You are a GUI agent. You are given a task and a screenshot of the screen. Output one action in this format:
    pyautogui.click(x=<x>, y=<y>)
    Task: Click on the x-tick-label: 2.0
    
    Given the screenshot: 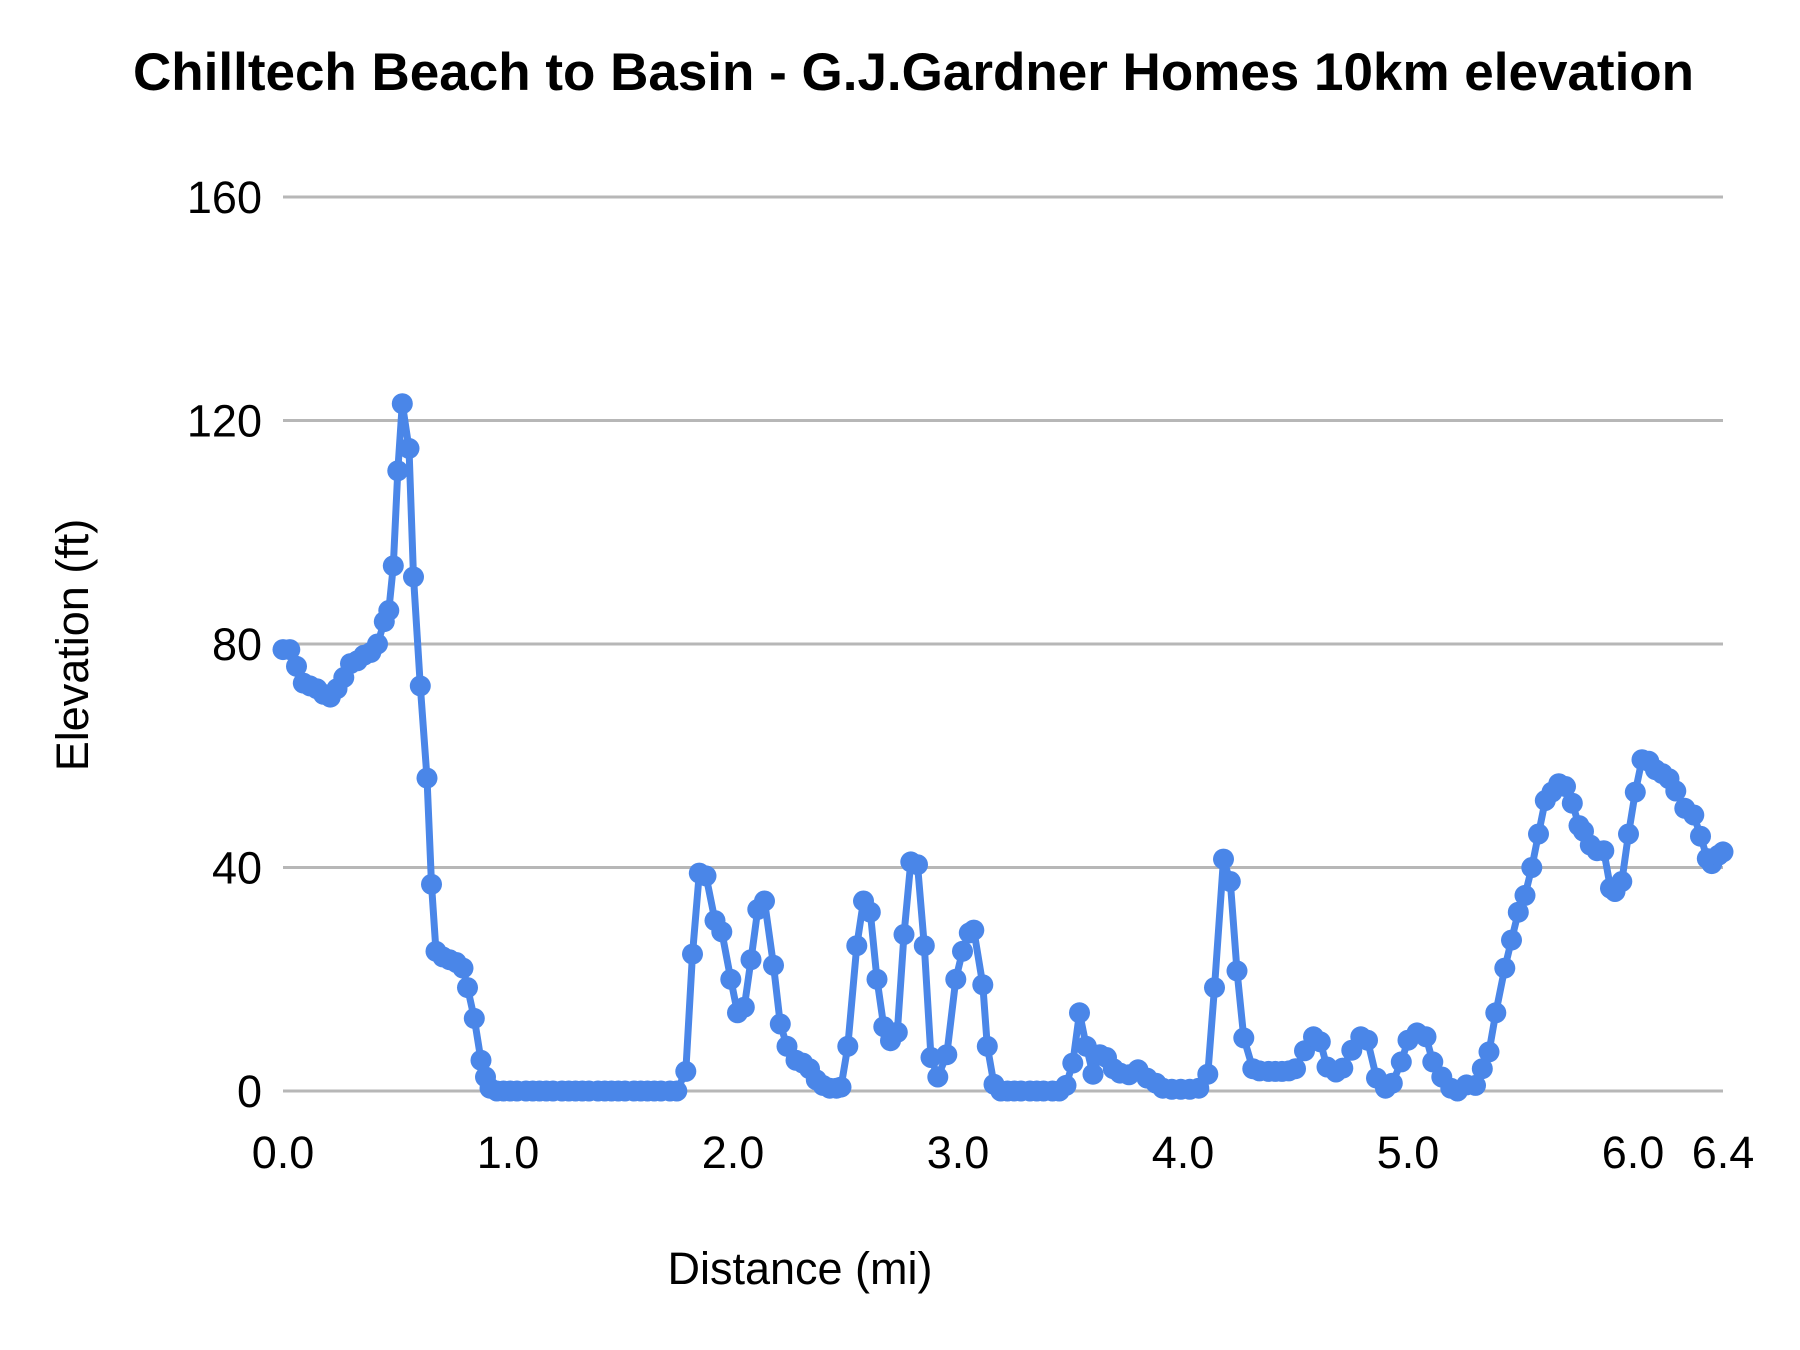 What is the action you would take?
    pyautogui.click(x=733, y=1152)
    